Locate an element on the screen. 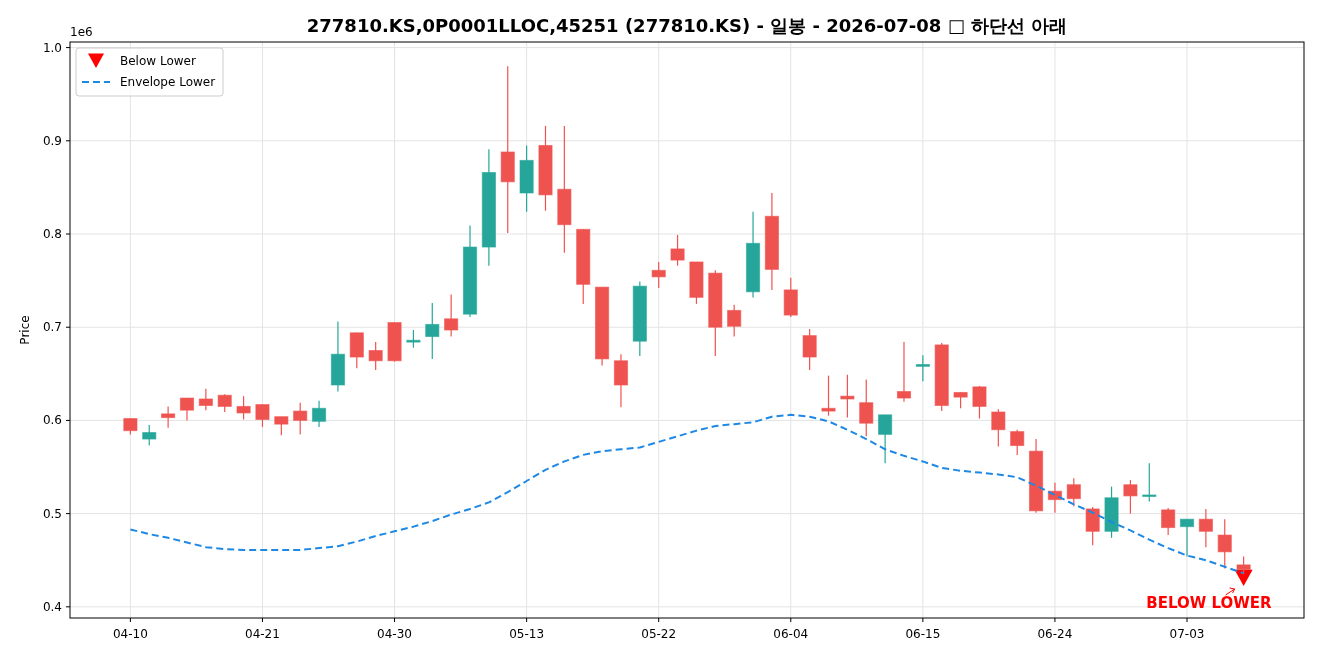  chart-title: 277810.KS,0P0001LLOC,45251 (277810.KS) - 일봉 - 2026-07-08 □ 하단선 아래 is located at coordinates (687, 25).